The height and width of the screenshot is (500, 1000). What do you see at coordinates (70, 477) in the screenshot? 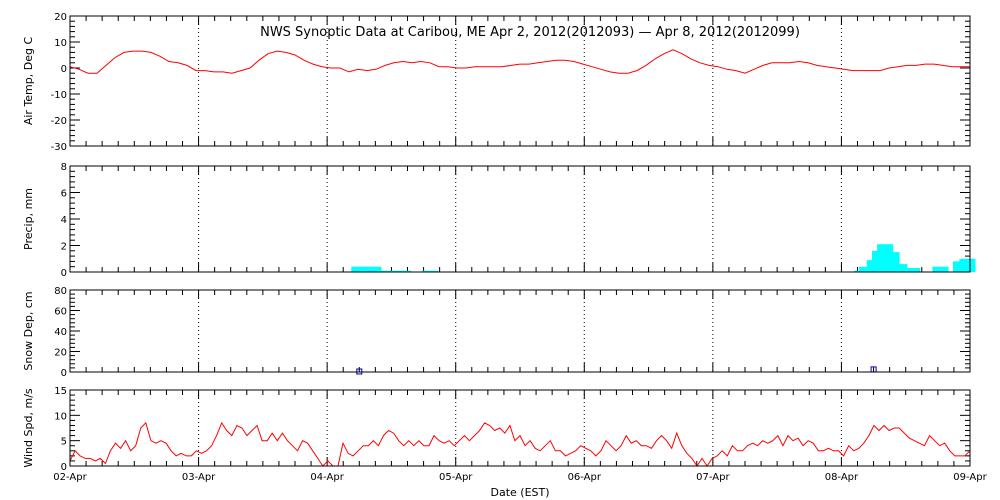
I see `x-tick-label: 02-Apr` at bounding box center [70, 477].